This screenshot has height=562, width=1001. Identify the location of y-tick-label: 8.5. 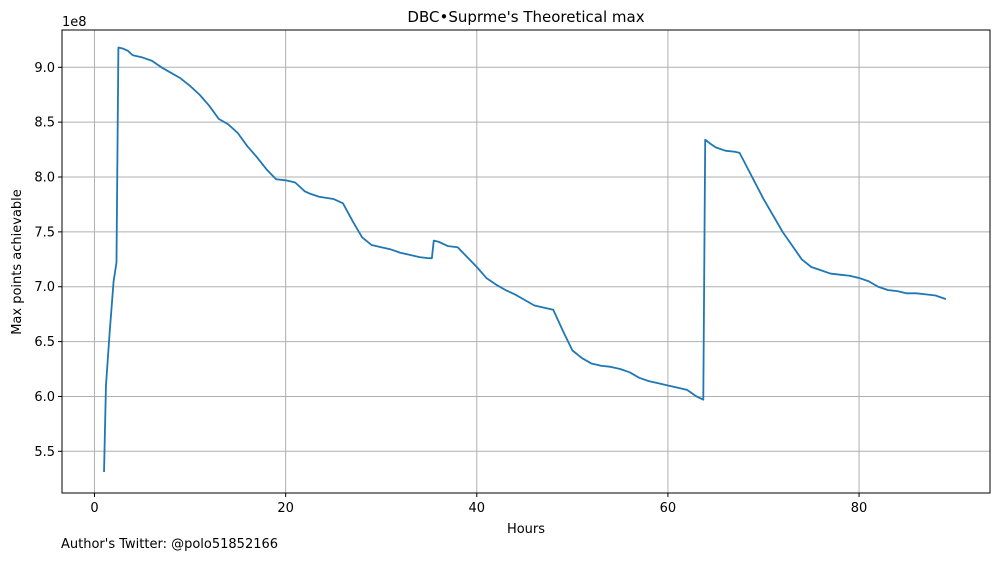
(44, 123).